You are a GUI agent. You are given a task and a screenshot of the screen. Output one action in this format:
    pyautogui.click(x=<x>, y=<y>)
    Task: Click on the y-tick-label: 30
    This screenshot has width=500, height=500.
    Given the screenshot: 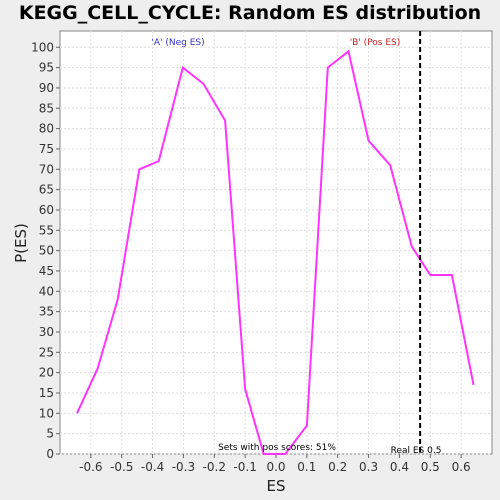 What is the action you would take?
    pyautogui.click(x=46, y=332)
    